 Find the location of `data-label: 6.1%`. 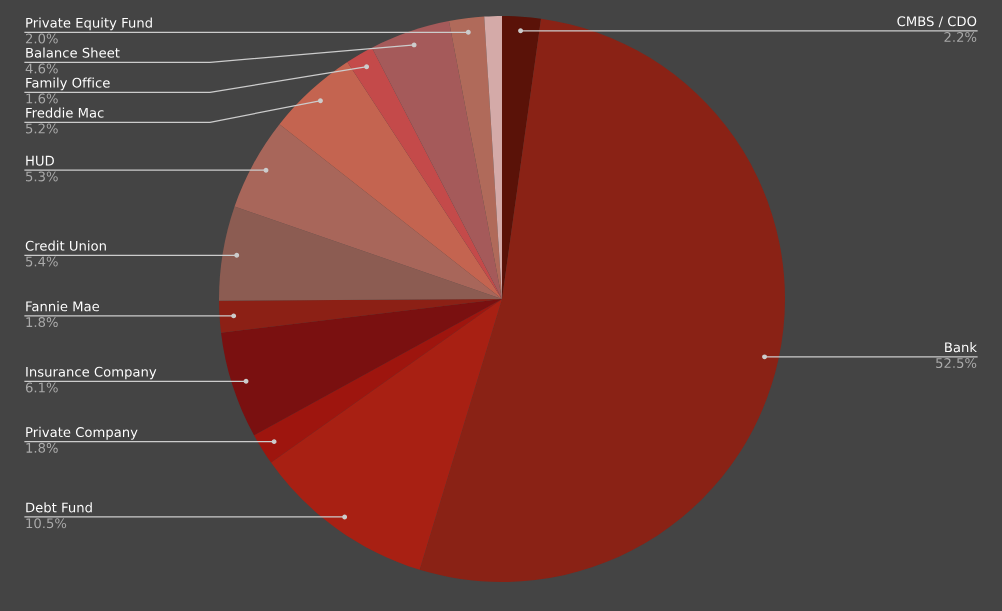

data-label: 6.1% is located at coordinates (41, 387).